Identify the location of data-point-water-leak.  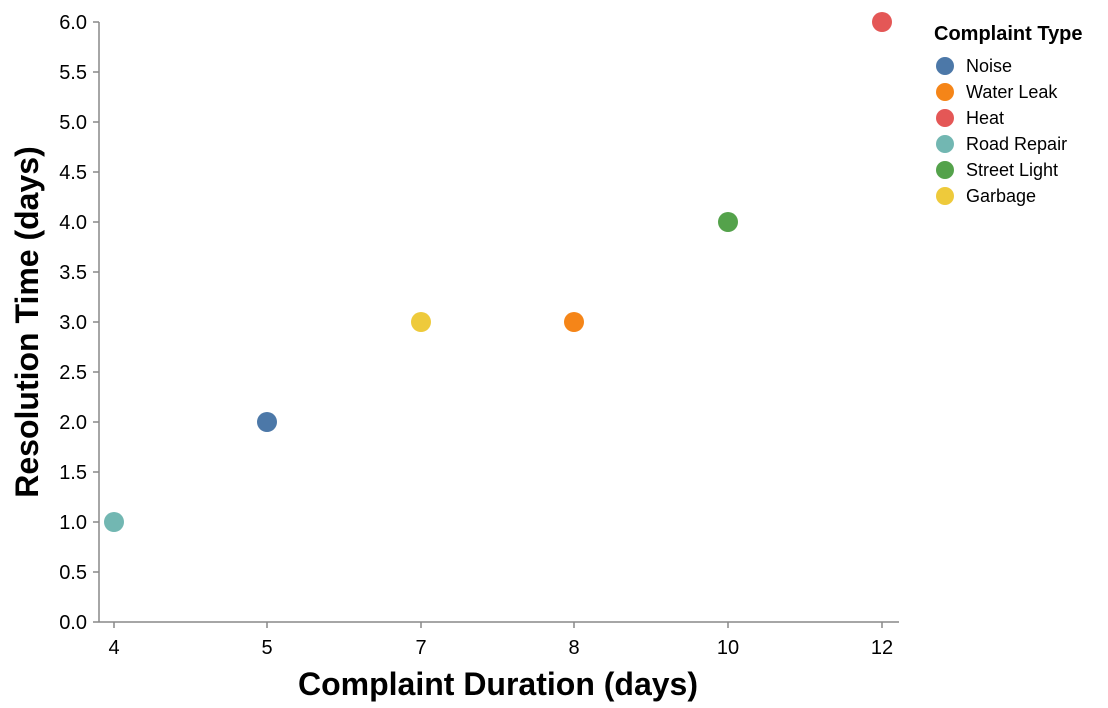
(574, 322).